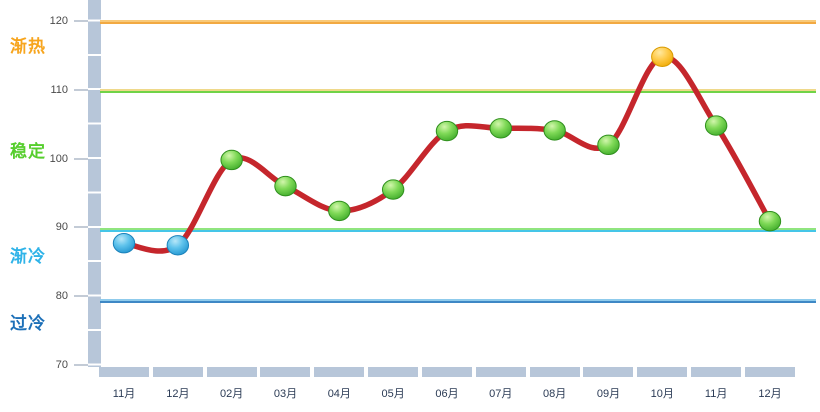 The height and width of the screenshot is (412, 820). What do you see at coordinates (393, 394) in the screenshot?
I see `x-axis-label: 05月` at bounding box center [393, 394].